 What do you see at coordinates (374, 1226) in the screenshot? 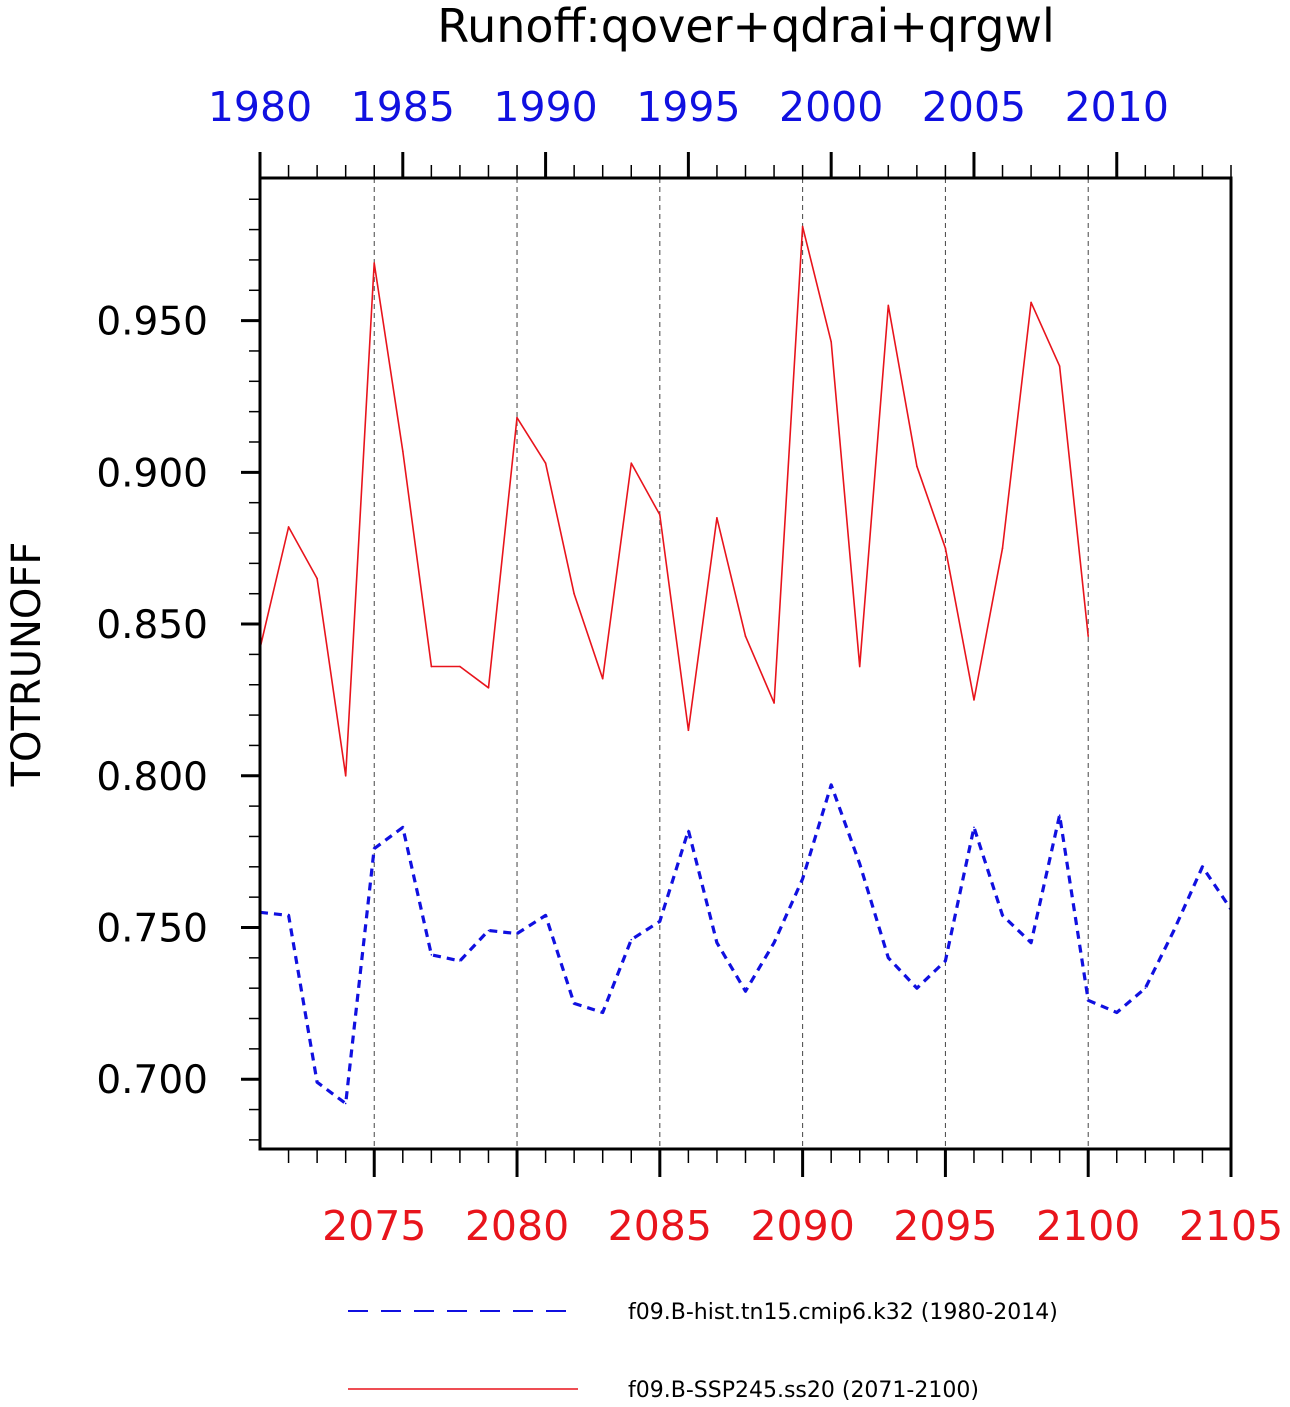
I see `bottom-tick-label: 2075` at bounding box center [374, 1226].